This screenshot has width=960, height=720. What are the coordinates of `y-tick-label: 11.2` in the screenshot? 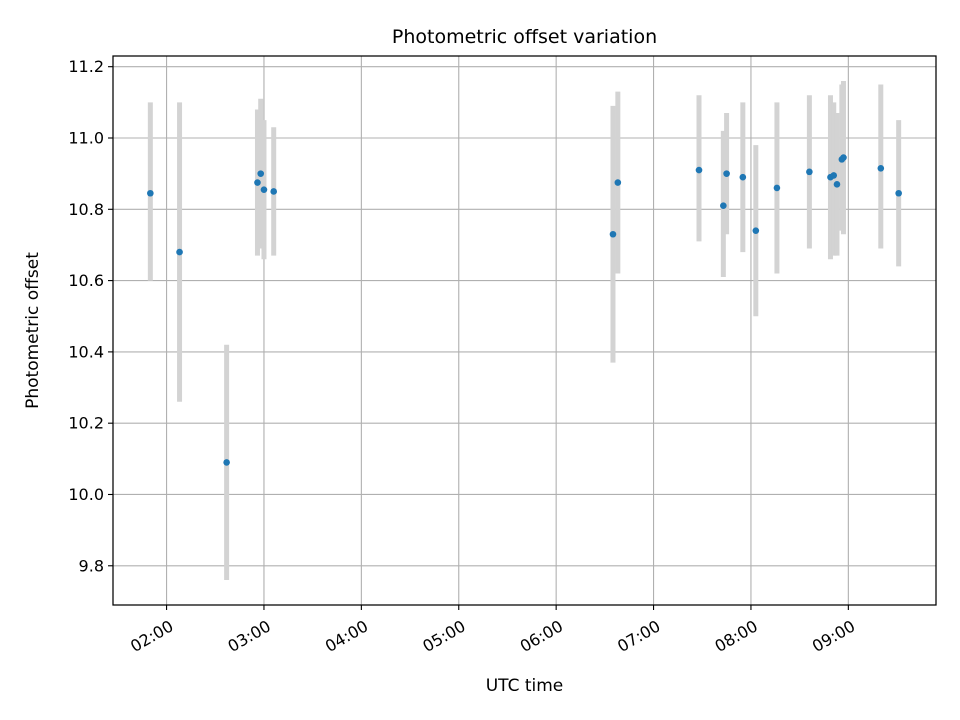 It's located at (86, 66).